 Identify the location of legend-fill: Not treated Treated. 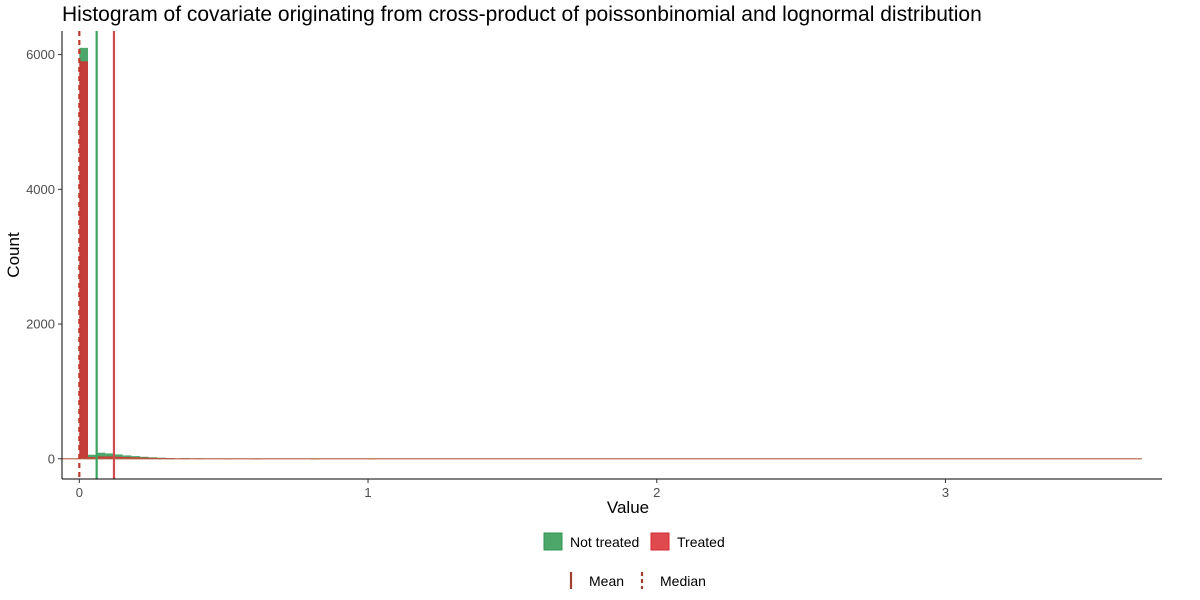
(634, 541).